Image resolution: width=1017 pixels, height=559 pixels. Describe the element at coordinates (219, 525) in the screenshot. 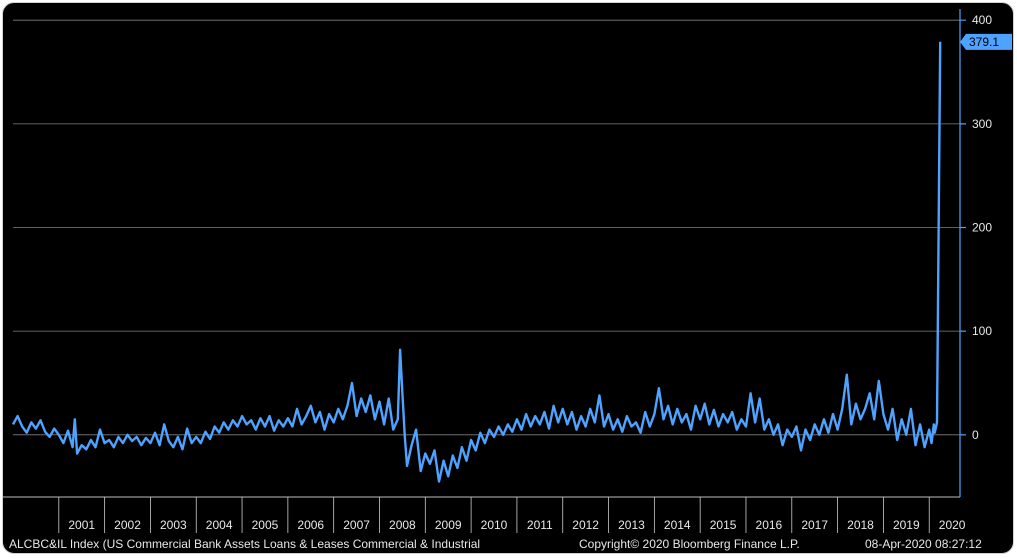

I see `x-tick-label-2004: 2004` at that location.